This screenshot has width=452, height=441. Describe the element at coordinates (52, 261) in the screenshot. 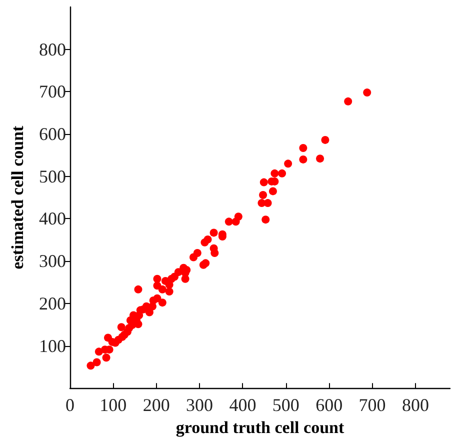

I see `y-tick-label: 300` at that location.